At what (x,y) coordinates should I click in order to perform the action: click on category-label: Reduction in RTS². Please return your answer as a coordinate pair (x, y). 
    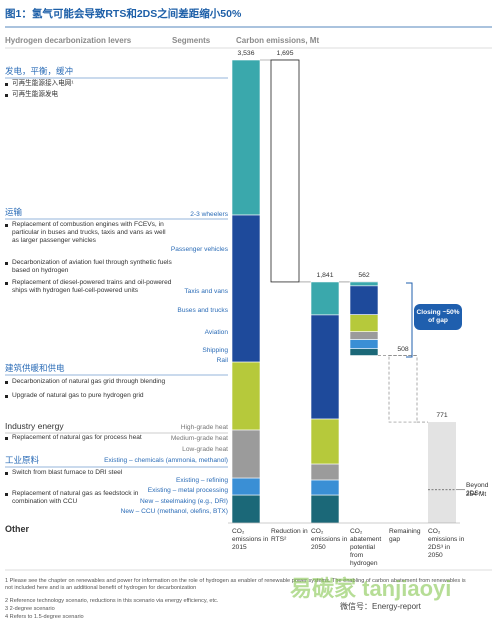
    Looking at the image, I should click on (289, 535).